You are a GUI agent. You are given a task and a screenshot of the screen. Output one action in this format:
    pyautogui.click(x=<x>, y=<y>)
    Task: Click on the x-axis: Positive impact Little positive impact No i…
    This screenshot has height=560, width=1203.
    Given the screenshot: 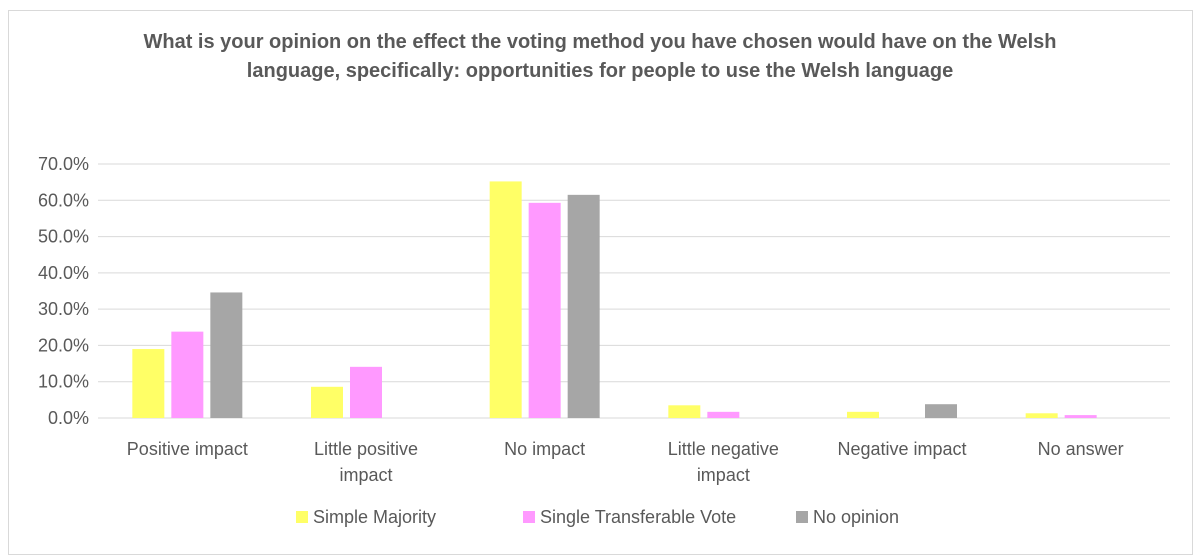 What is the action you would take?
    pyautogui.click(x=625, y=462)
    